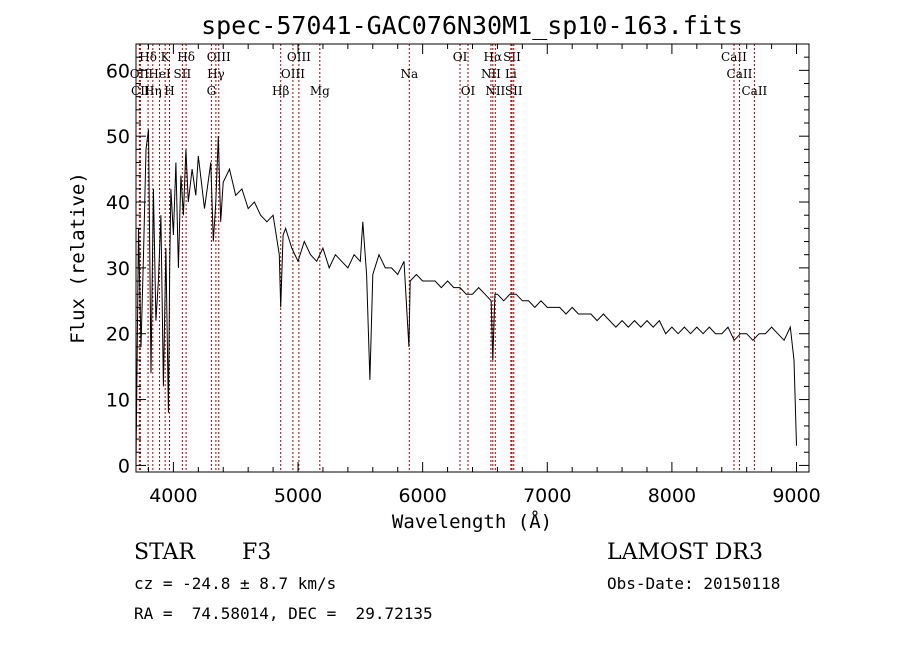 This screenshot has width=900, height=649. Describe the element at coordinates (153, 91) in the screenshot. I see `spectral-line-label: Hη` at that location.